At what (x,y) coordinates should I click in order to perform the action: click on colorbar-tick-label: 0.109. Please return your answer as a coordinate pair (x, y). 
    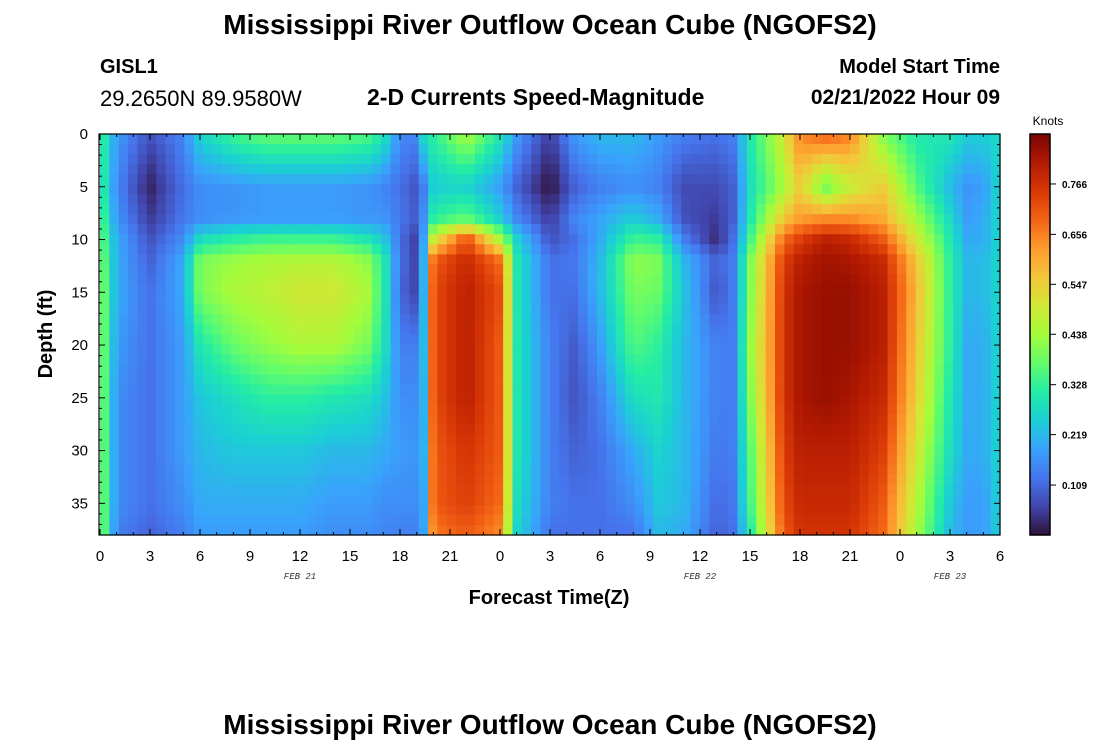
    Looking at the image, I should click on (1074, 486).